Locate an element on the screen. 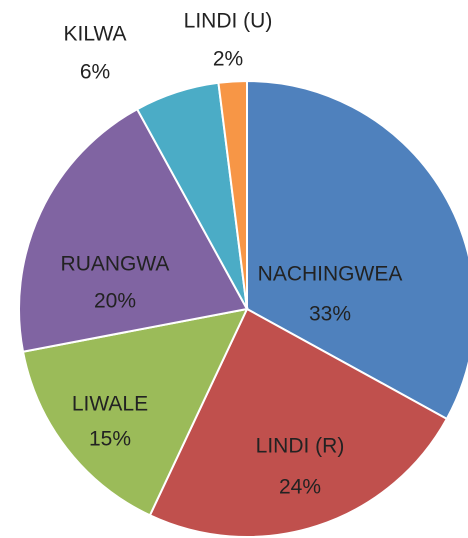 Image resolution: width=468 pixels, height=538 pixels. slice-label: KILWA is located at coordinates (94, 34).